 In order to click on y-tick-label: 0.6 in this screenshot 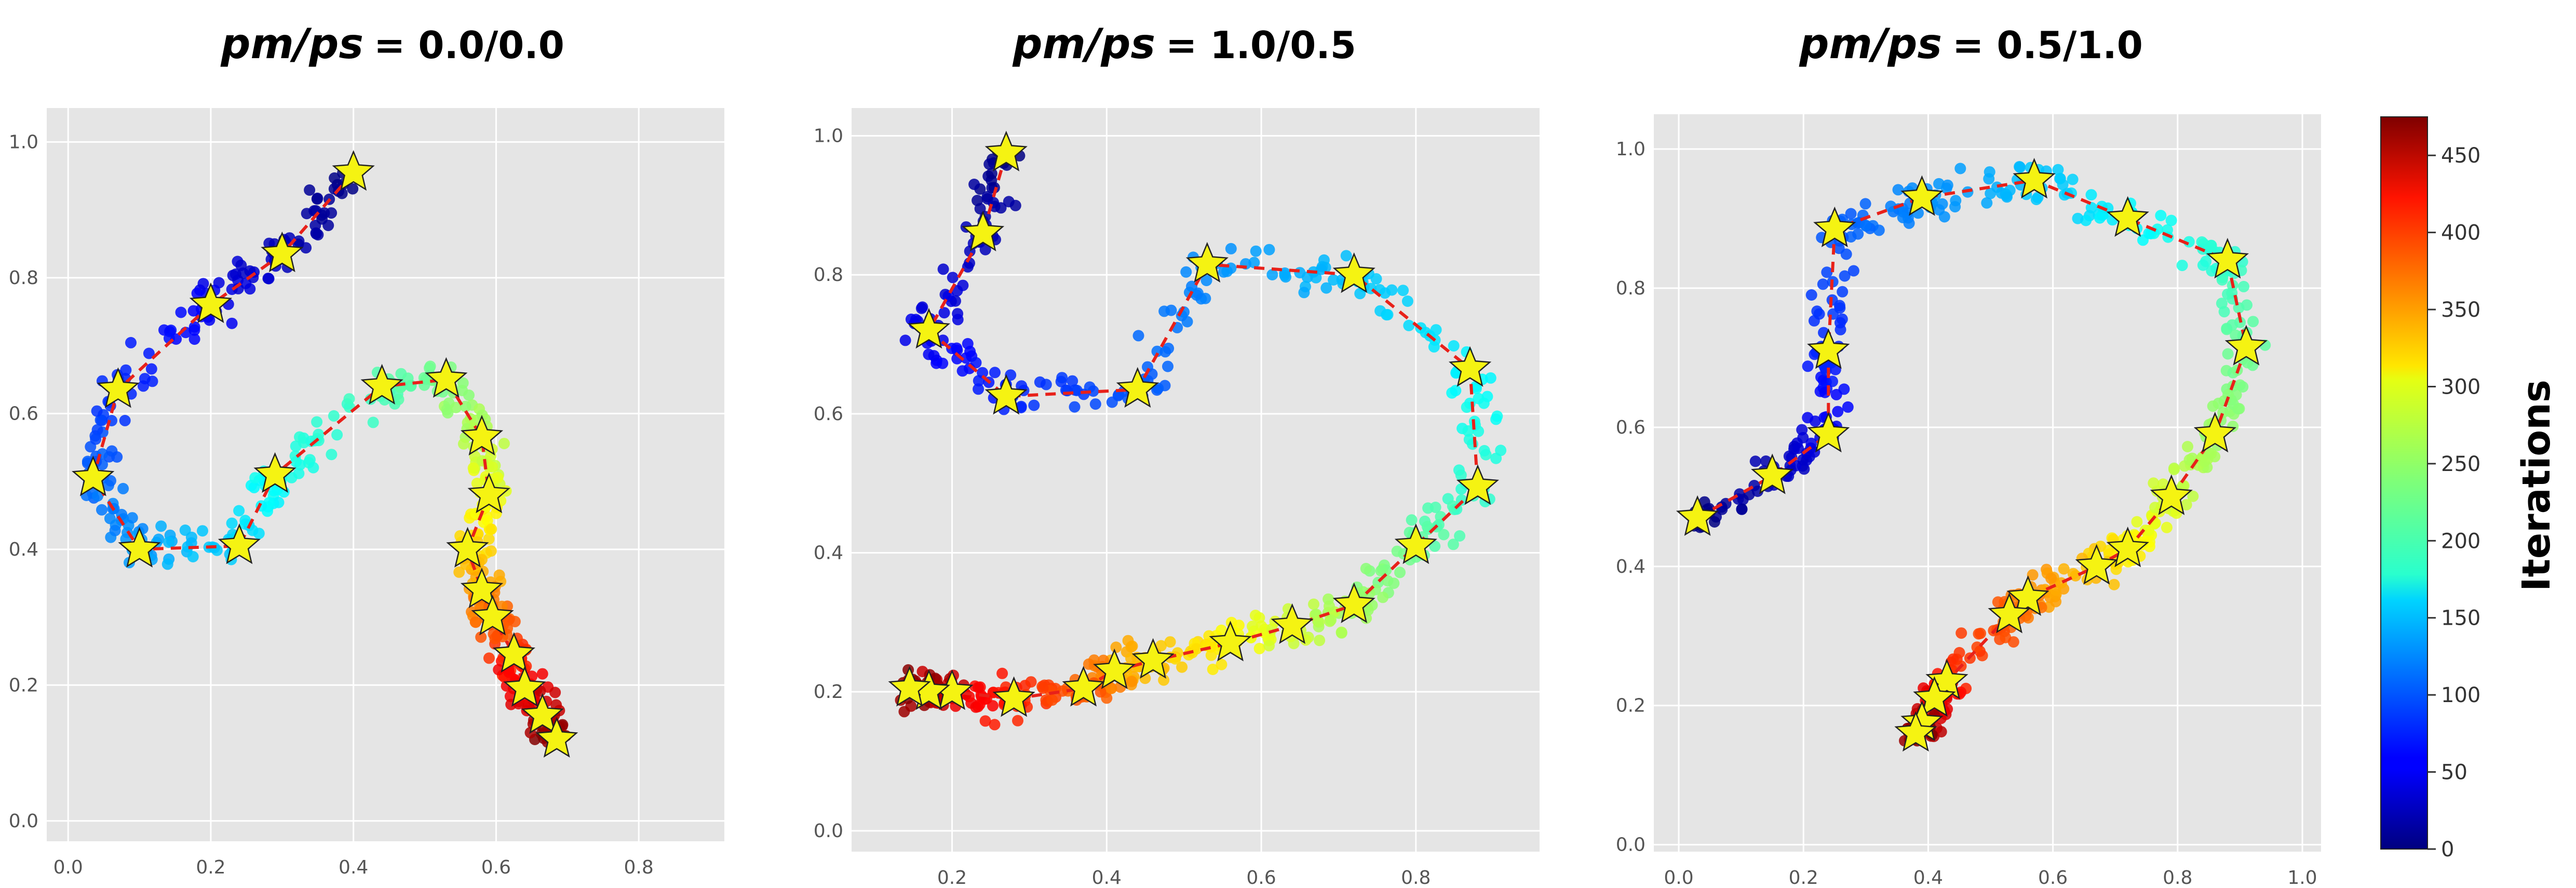, I will do `click(828, 414)`.